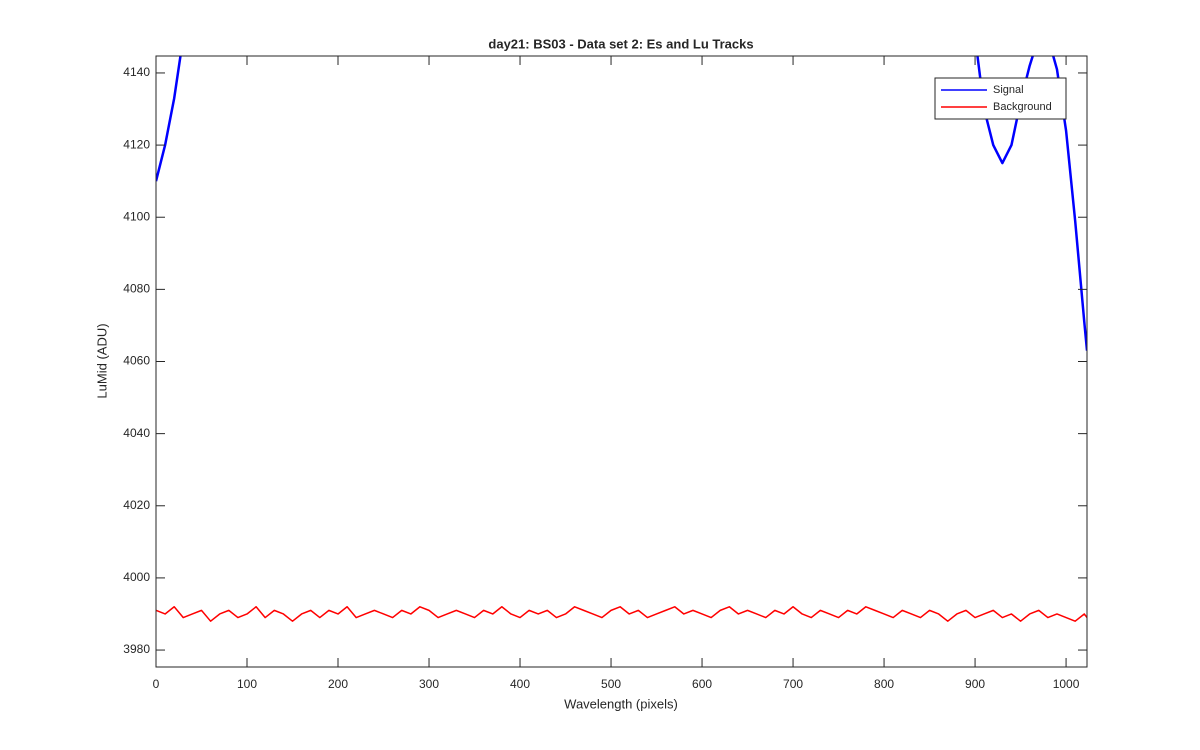 The width and height of the screenshot is (1200, 750). I want to click on y-tick-label: 4060, so click(136, 361).